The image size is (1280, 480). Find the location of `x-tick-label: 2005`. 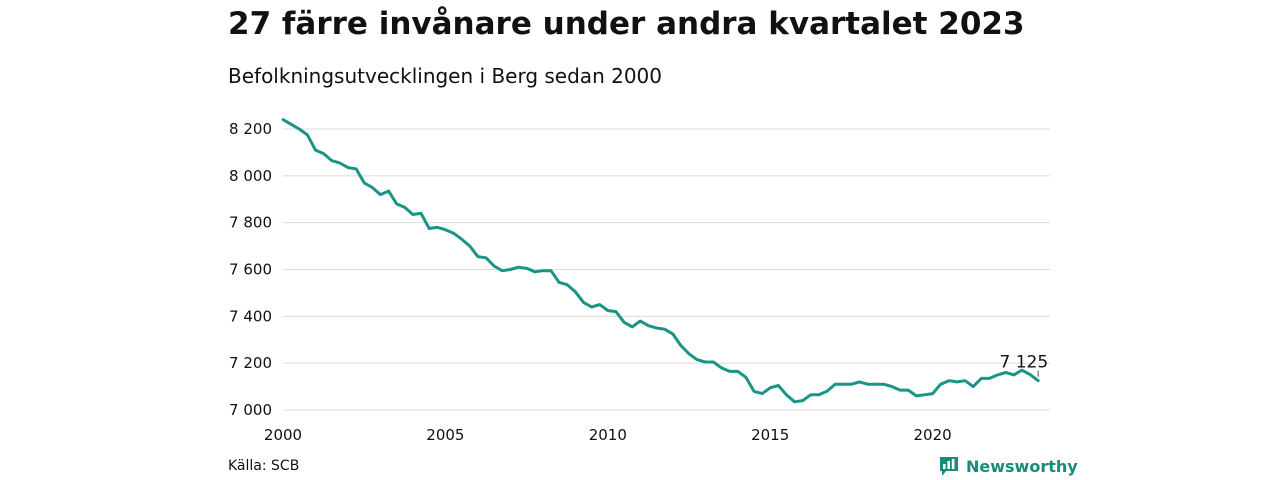

x-tick-label: 2005 is located at coordinates (445, 435).